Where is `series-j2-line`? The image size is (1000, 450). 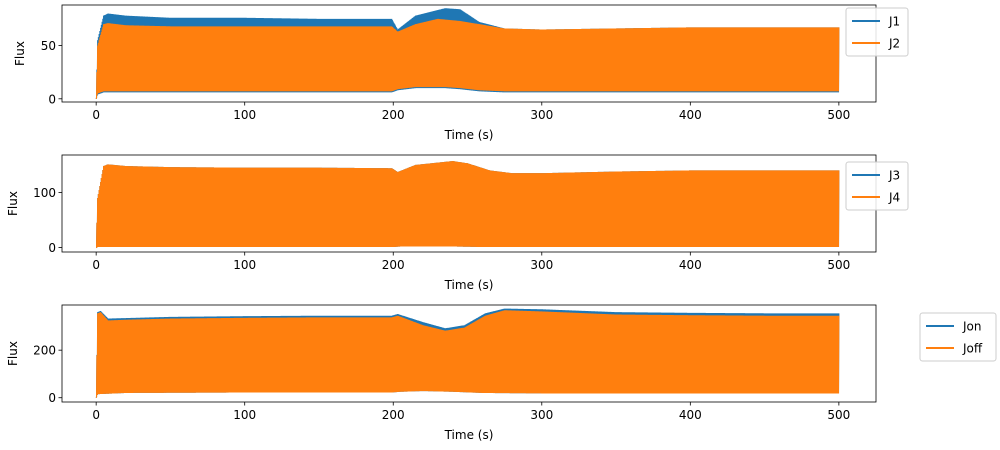
series-j2-line is located at coordinates (467, 58).